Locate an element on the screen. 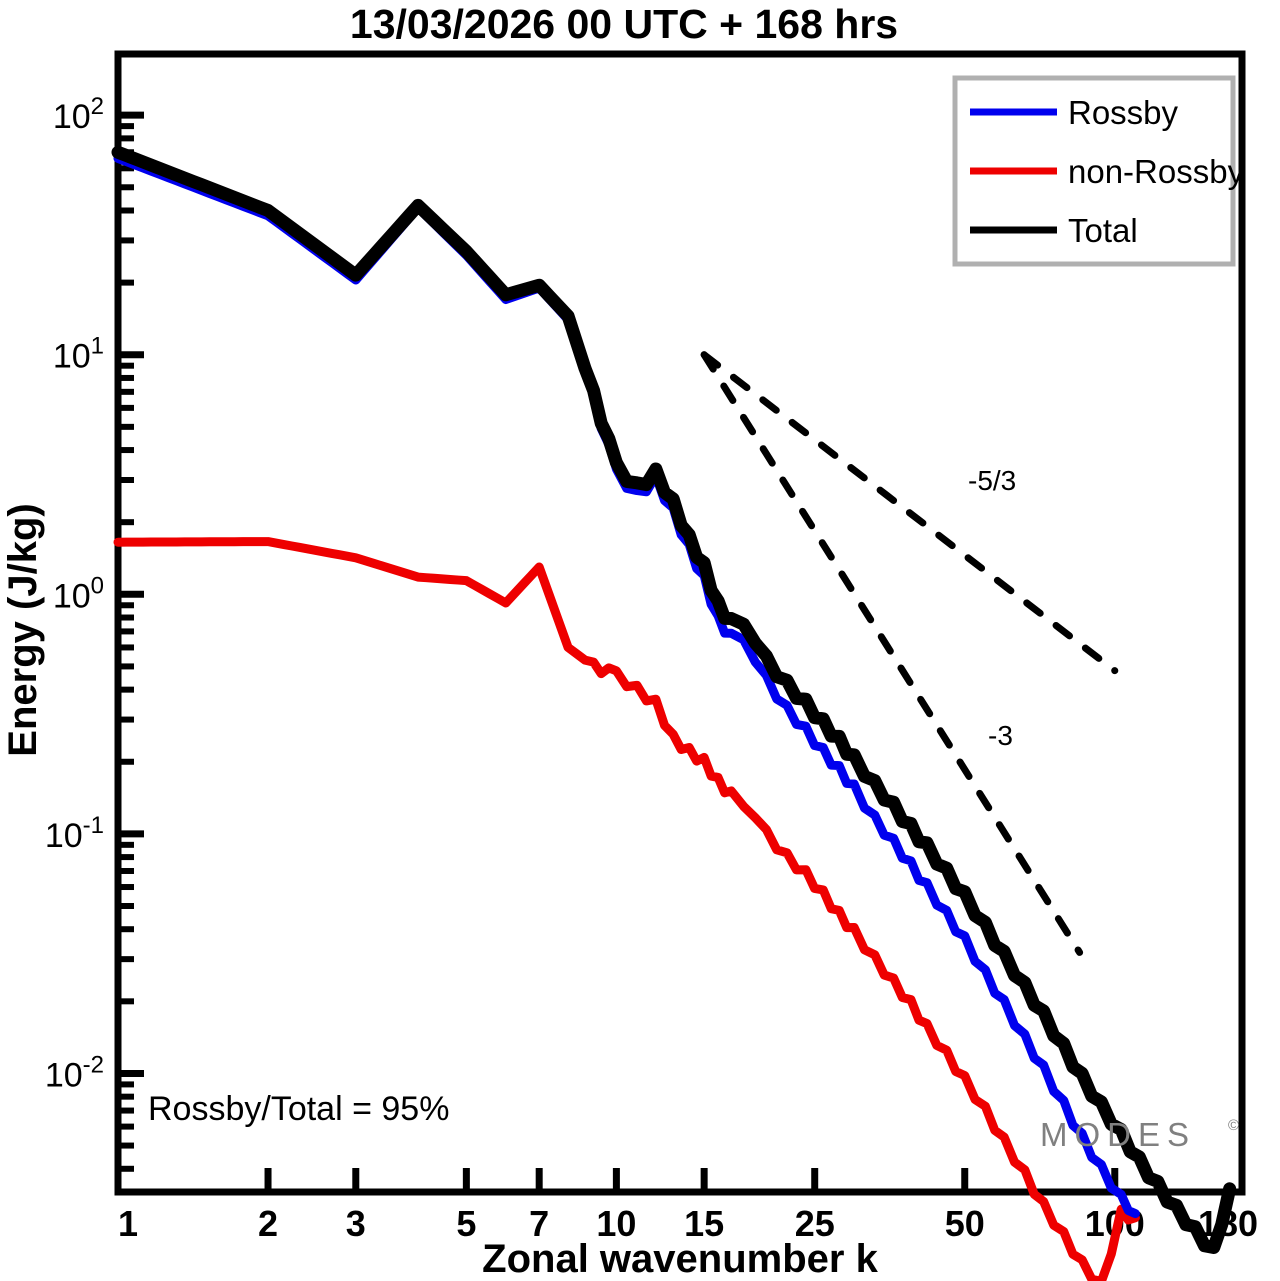 The height and width of the screenshot is (1281, 1280). reference-line-label: -3 is located at coordinates (1000, 735).